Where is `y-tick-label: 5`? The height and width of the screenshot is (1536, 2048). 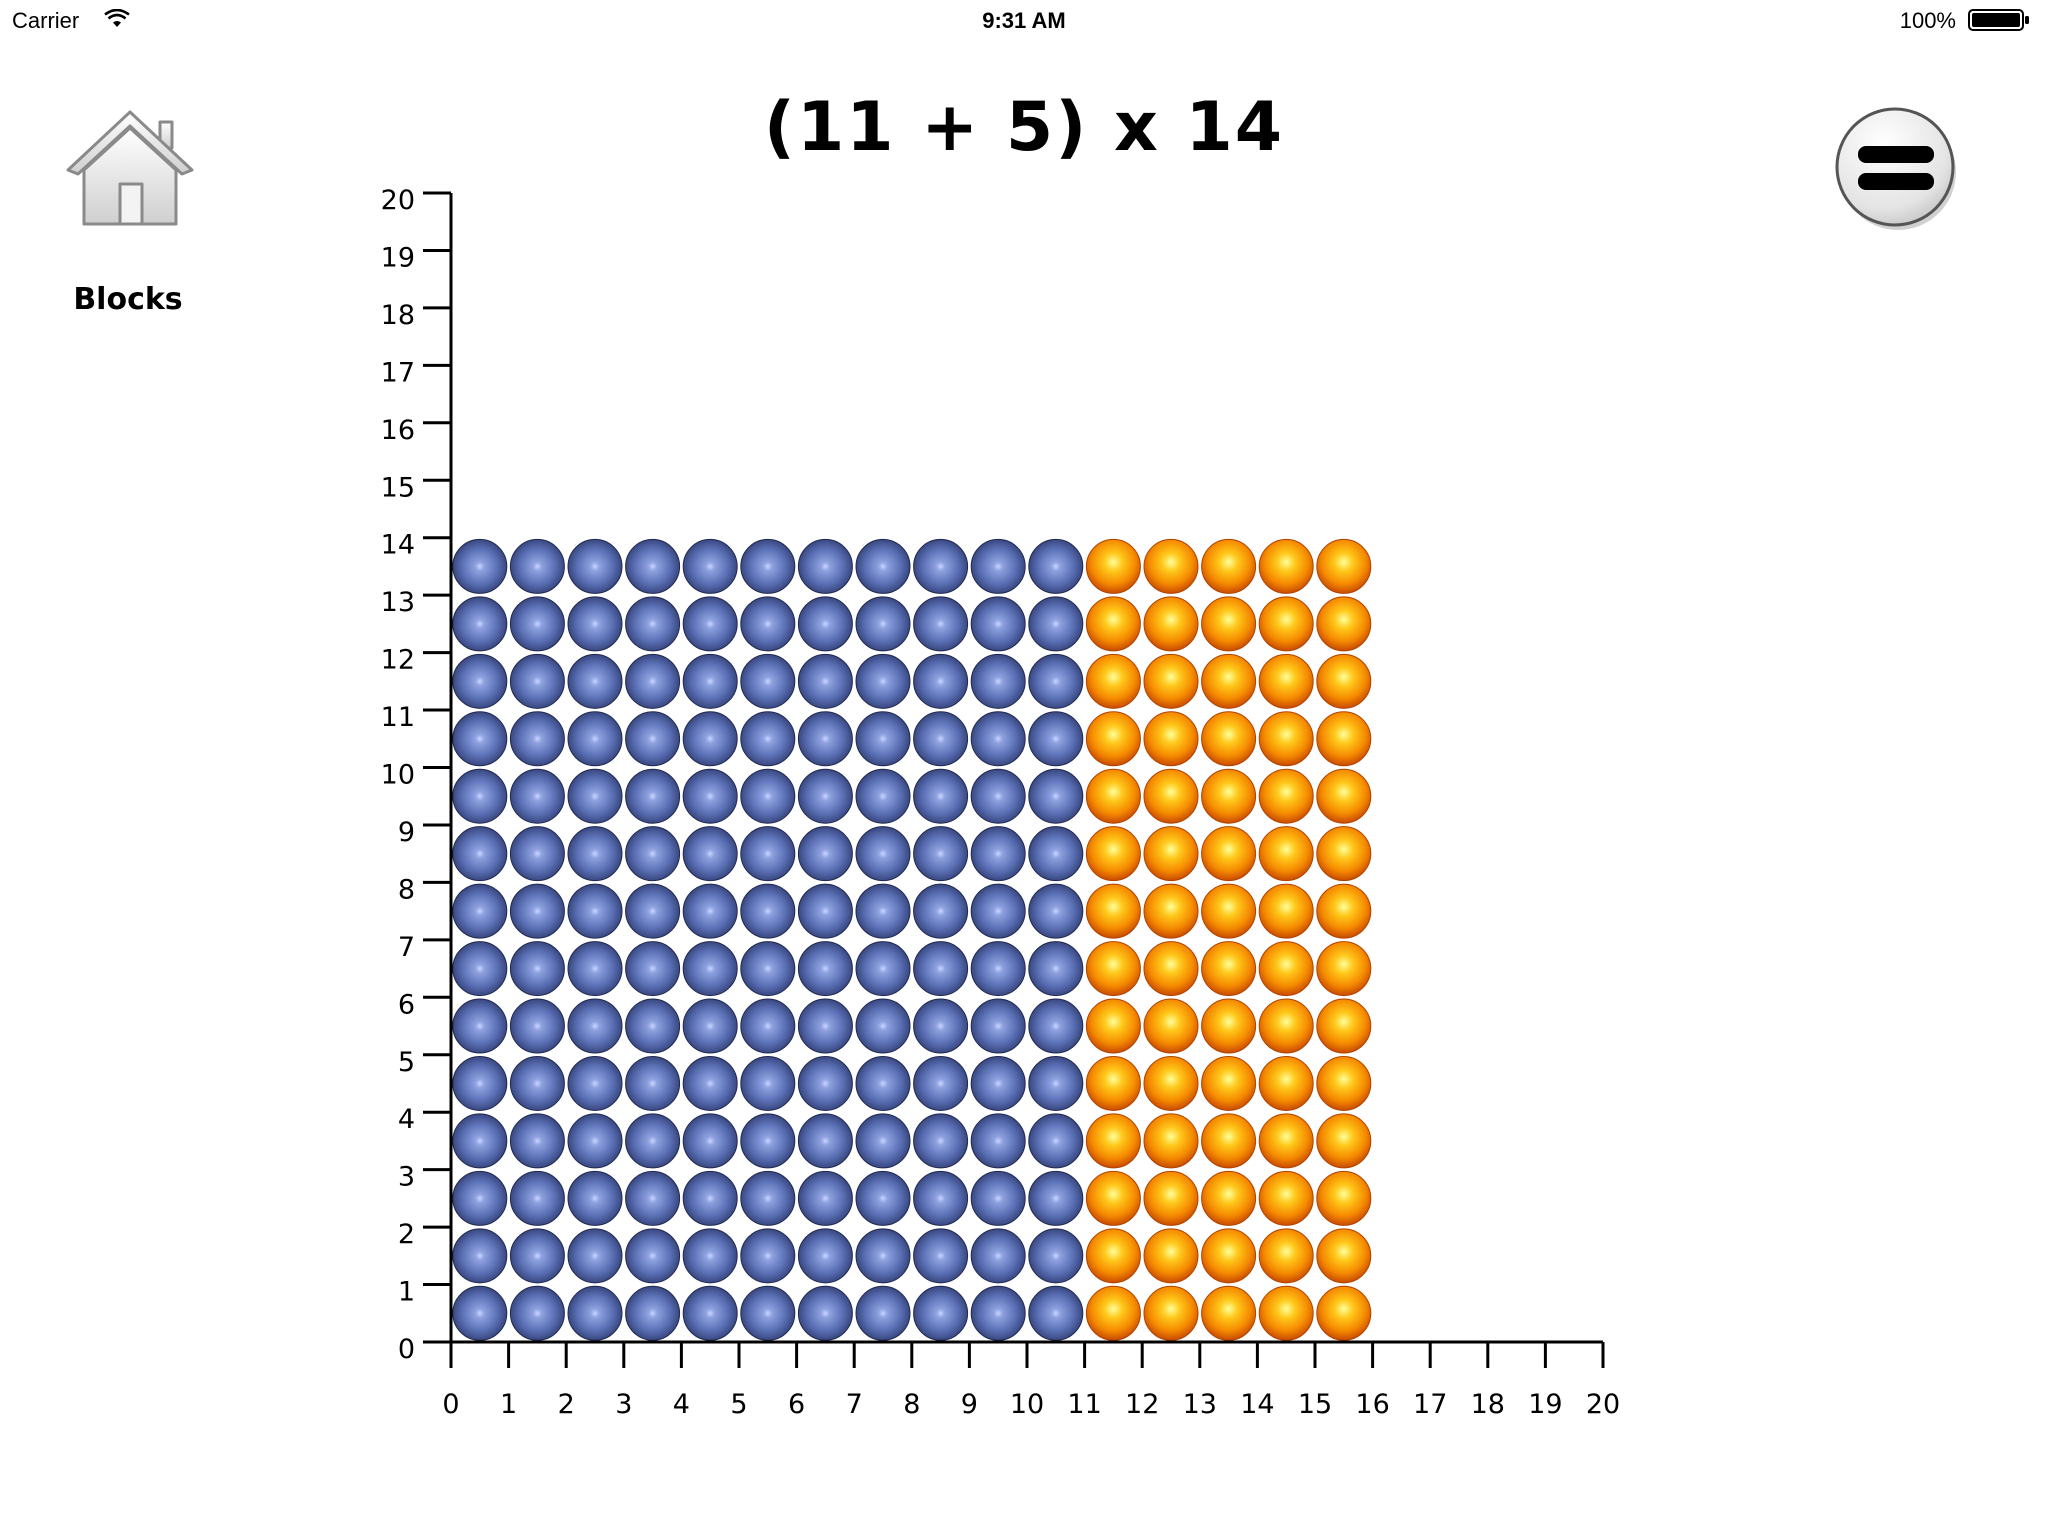
y-tick-label: 5 is located at coordinates (406, 1062).